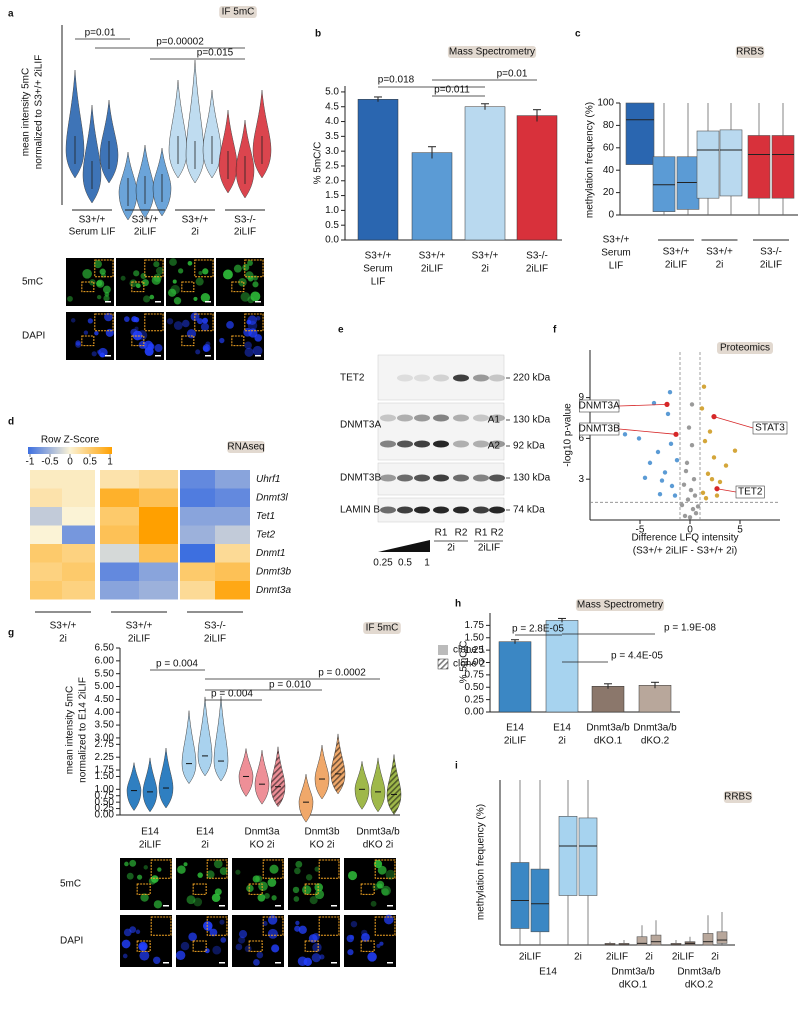 The height and width of the screenshot is (1014, 800). Describe the element at coordinates (70, 440) in the screenshot. I see `legend-title: Row Z-Score` at that location.